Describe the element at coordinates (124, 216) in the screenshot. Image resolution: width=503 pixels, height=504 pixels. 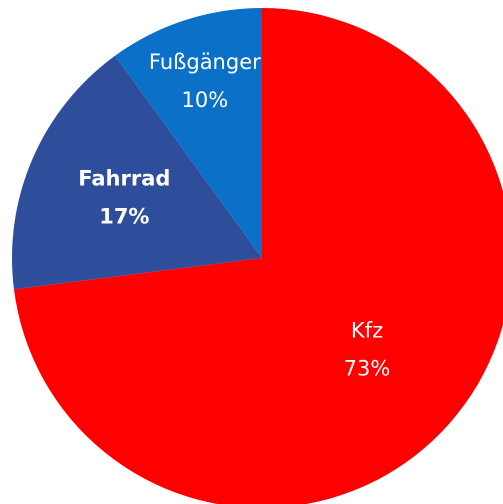
I see `slice-value-label: 17%` at that location.